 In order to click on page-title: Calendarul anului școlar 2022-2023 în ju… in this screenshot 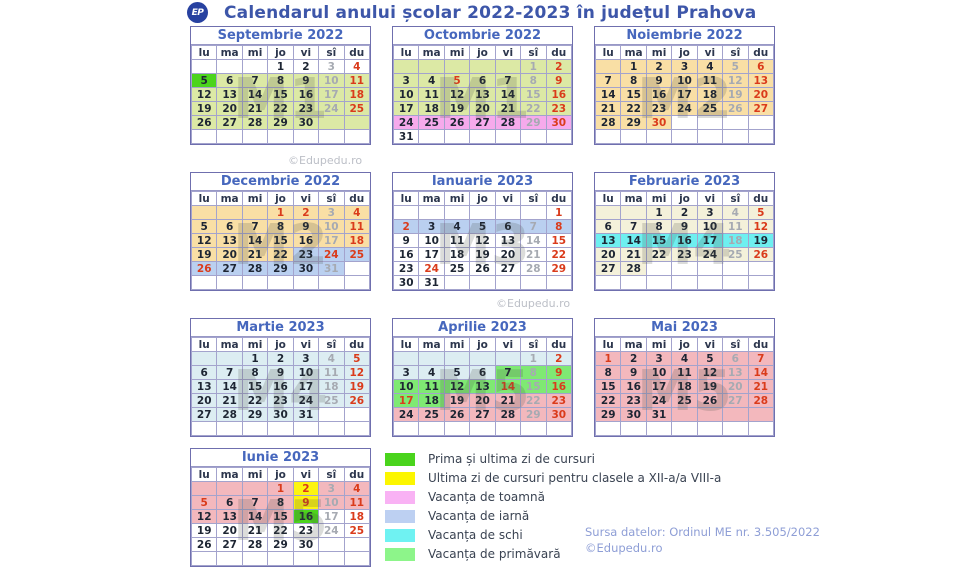, I will do `click(490, 12)`.